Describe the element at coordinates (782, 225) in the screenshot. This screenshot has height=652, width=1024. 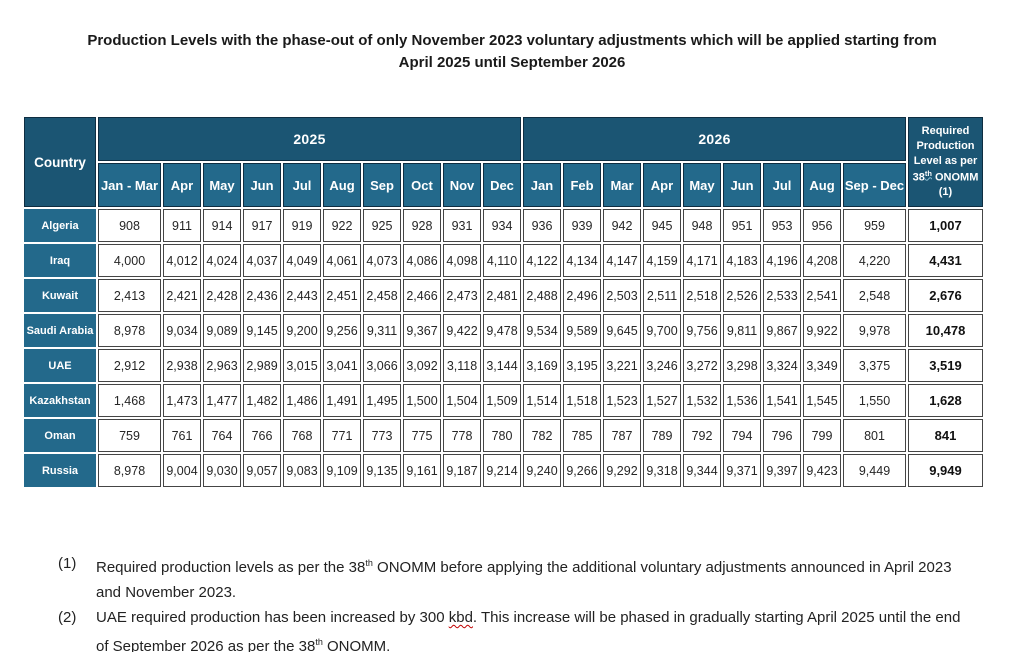
I see `data-cell: 953` at that location.